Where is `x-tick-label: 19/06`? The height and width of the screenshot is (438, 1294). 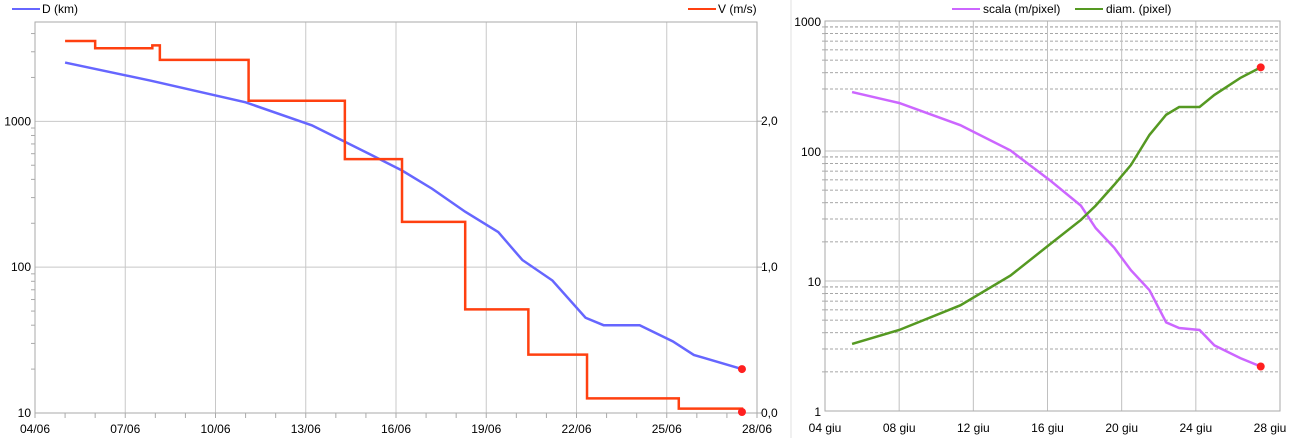
x-tick-label: 19/06 is located at coordinates (486, 429).